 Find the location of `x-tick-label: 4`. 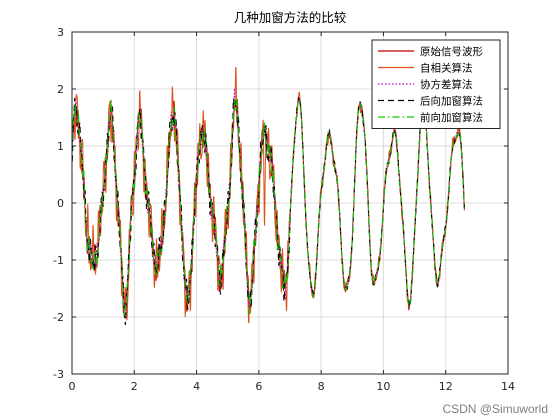

x-tick-label: 4 is located at coordinates (196, 386).